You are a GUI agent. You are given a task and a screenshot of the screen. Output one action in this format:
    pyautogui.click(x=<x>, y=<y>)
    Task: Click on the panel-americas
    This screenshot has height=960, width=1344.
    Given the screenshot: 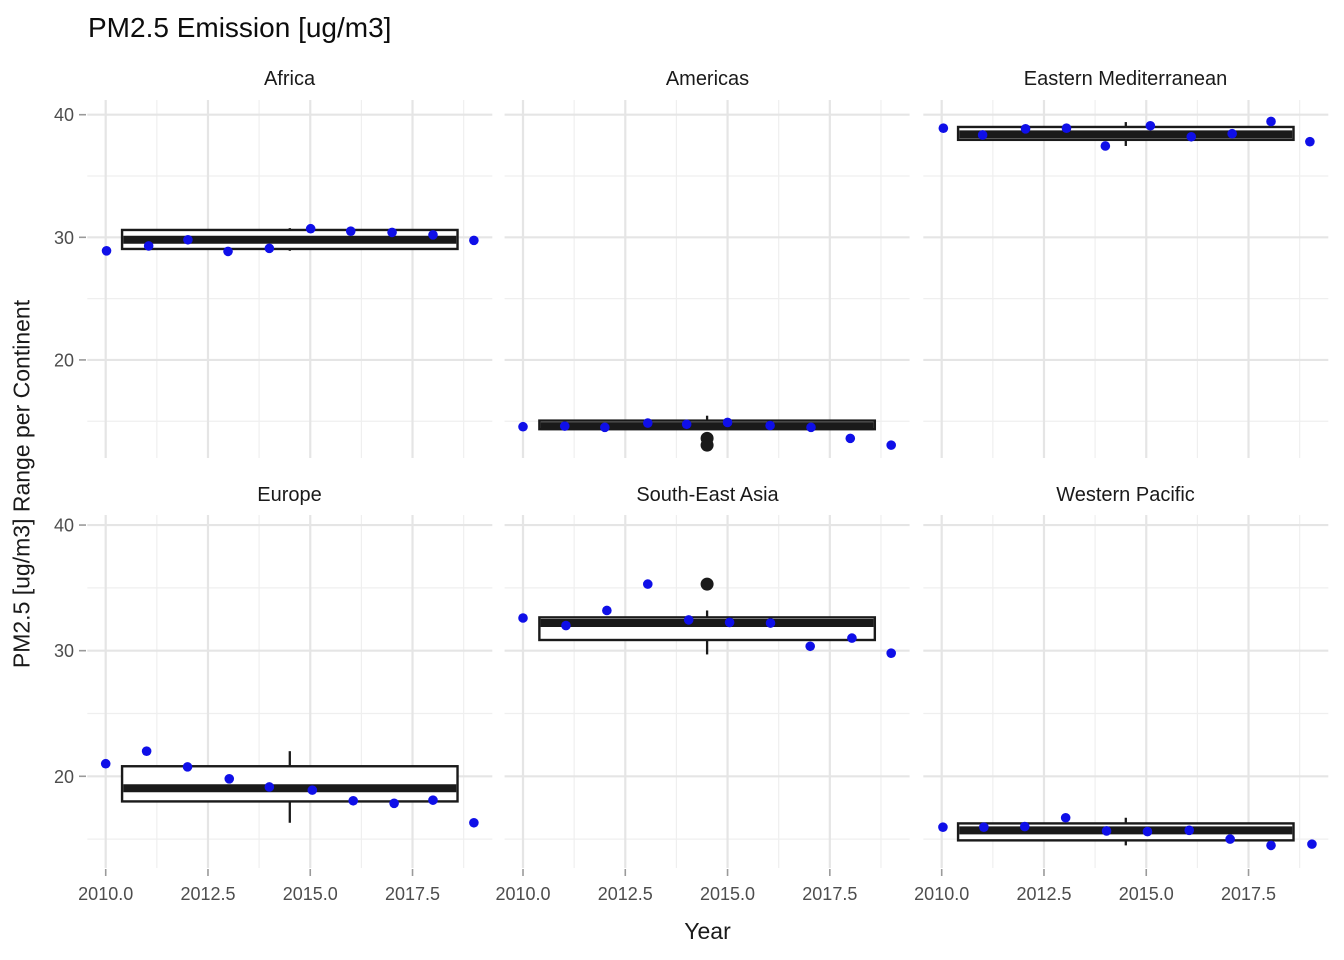 What is the action you would take?
    pyautogui.click(x=707, y=279)
    